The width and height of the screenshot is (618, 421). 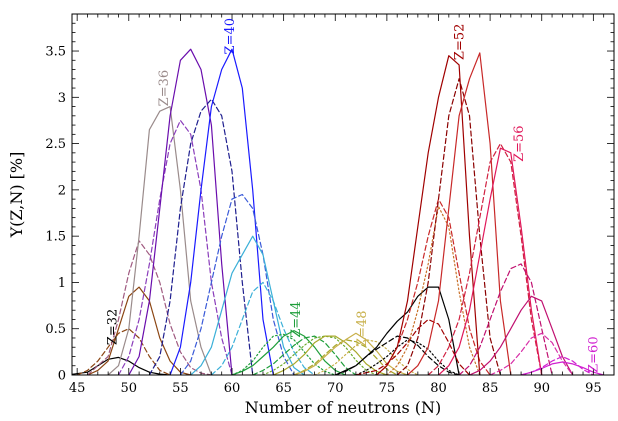 I want to click on x-tick-label: 65, so click(x=283, y=388).